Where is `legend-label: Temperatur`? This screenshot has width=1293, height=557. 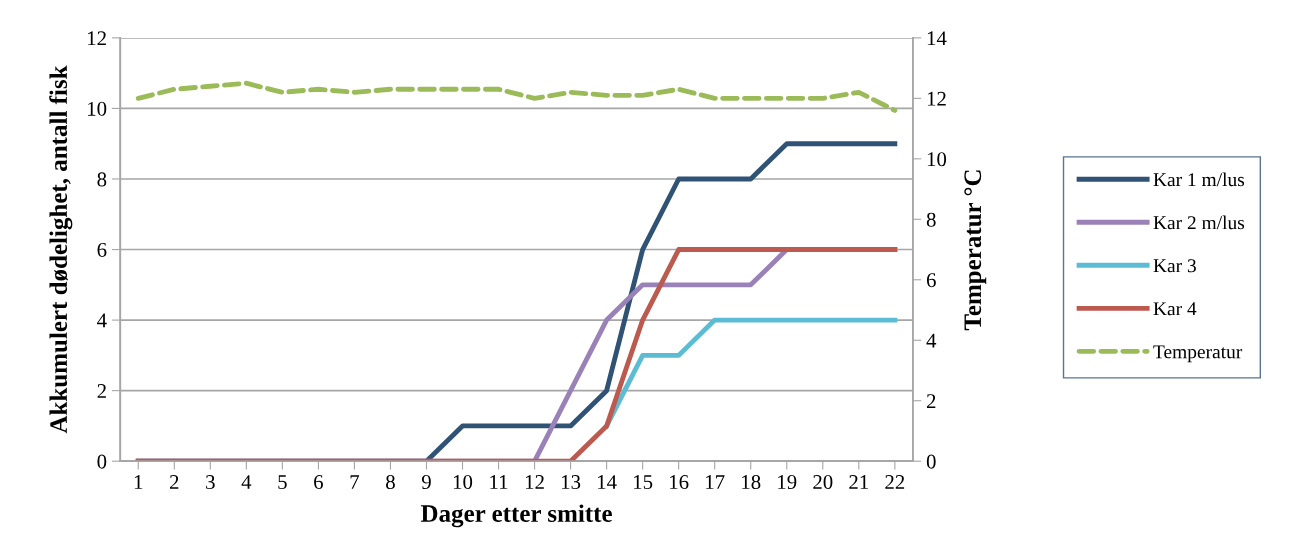
legend-label: Temperatur is located at coordinates (1198, 354).